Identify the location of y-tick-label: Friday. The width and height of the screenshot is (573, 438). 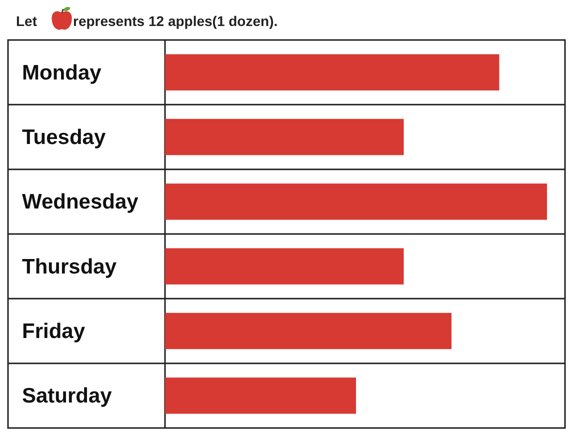
(54, 331).